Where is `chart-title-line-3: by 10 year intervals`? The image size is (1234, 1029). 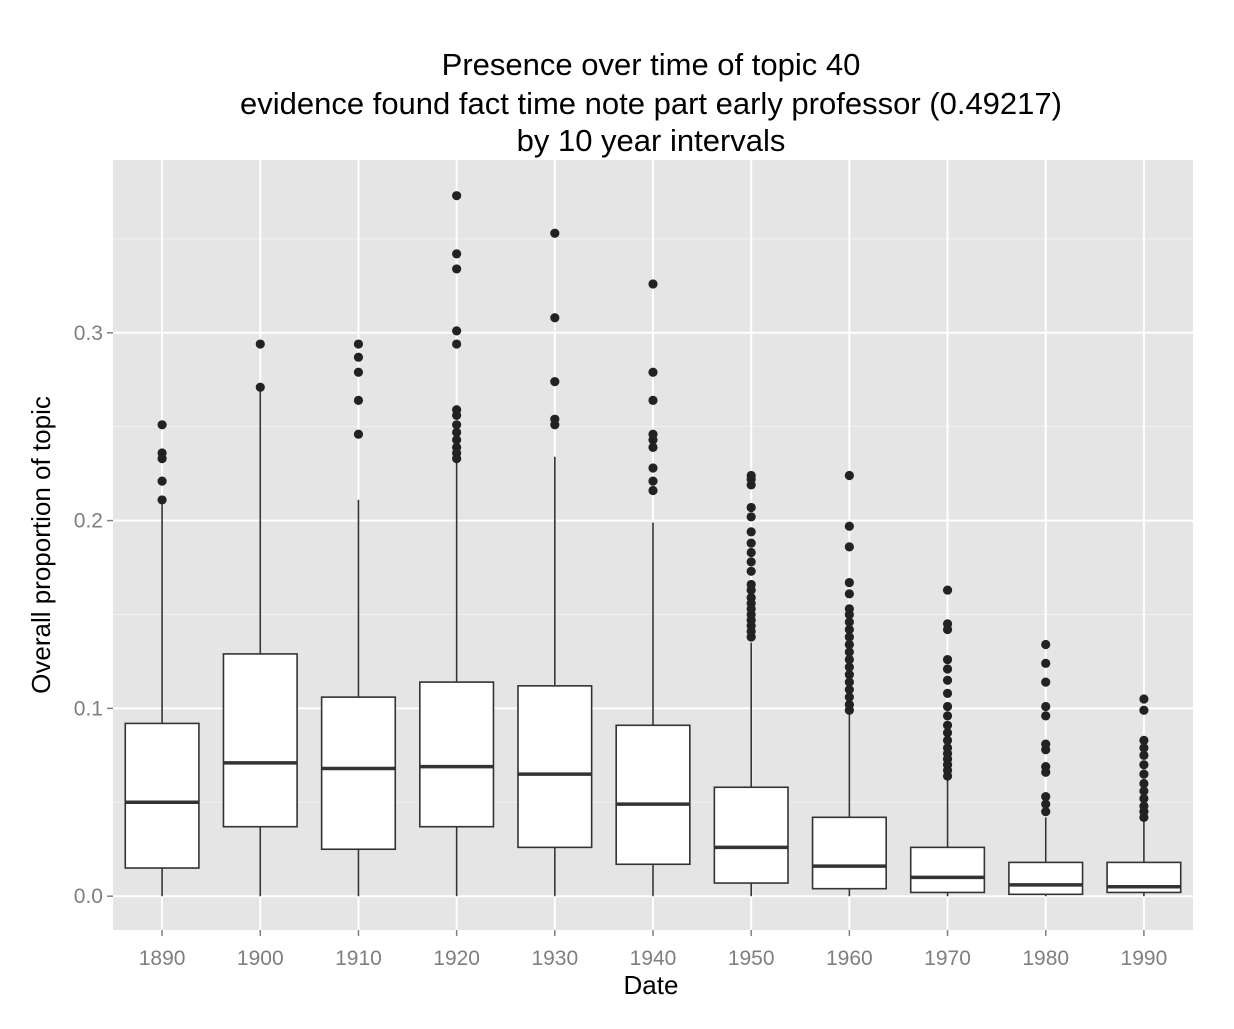 chart-title-line-3: by 10 year intervals is located at coordinates (651, 140).